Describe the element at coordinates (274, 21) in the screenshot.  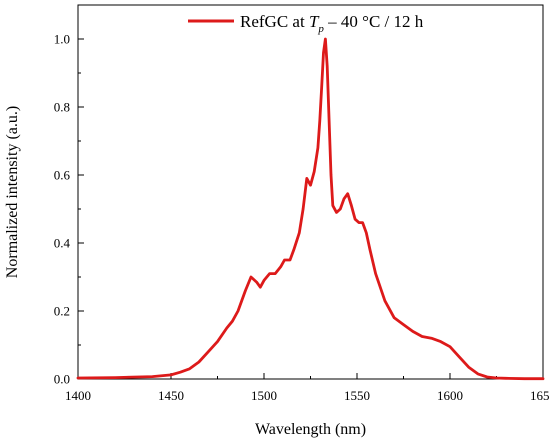
I see `legend-prefix: RefGC at` at that location.